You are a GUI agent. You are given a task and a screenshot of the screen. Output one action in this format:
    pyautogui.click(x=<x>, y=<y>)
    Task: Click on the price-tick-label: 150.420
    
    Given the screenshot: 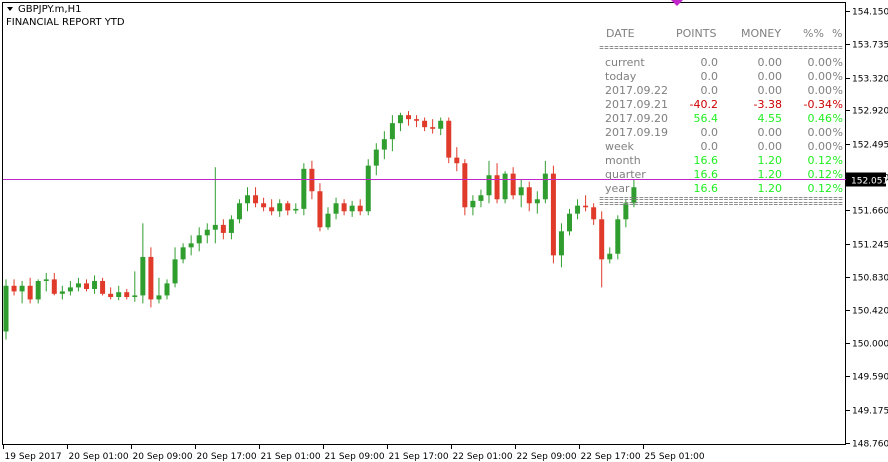 What is the action you would take?
    pyautogui.click(x=870, y=312)
    